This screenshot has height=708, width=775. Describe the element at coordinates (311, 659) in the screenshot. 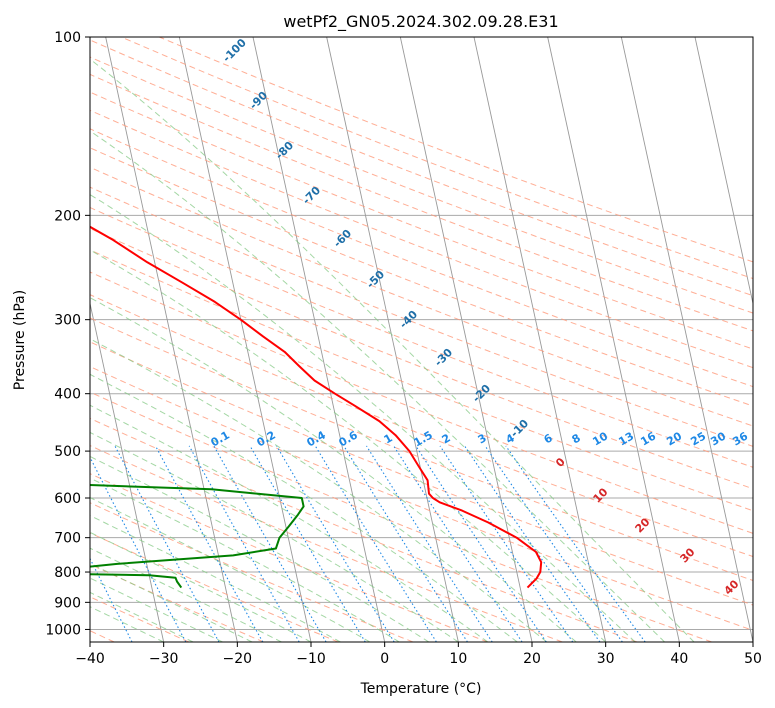

I see `x-tick-label: −10` at that location.